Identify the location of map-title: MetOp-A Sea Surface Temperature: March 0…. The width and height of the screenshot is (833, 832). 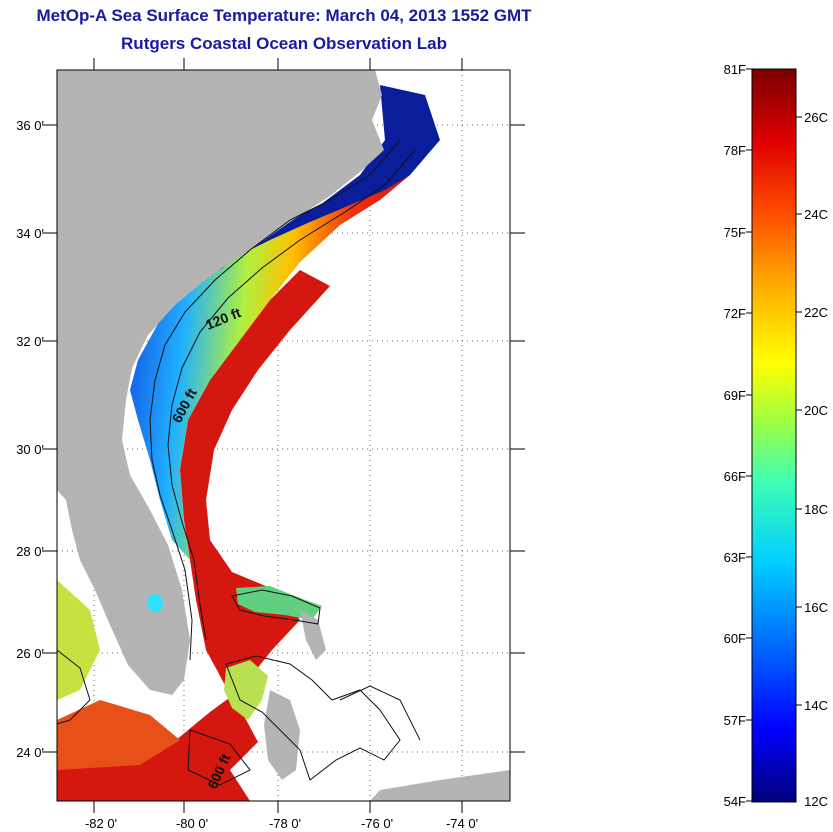
(284, 15).